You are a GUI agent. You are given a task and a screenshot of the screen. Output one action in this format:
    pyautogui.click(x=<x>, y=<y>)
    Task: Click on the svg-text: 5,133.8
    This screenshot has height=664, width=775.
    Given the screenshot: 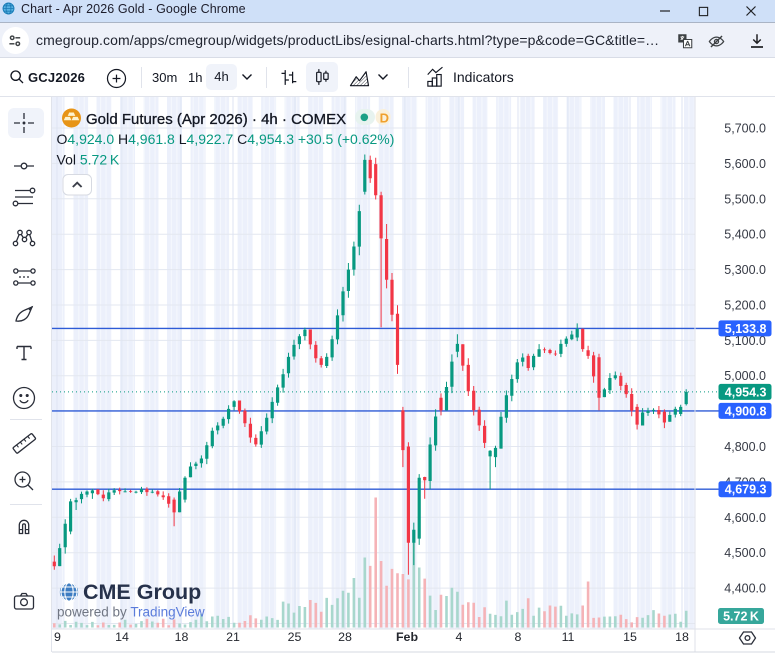 What is the action you would take?
    pyautogui.click(x=746, y=329)
    